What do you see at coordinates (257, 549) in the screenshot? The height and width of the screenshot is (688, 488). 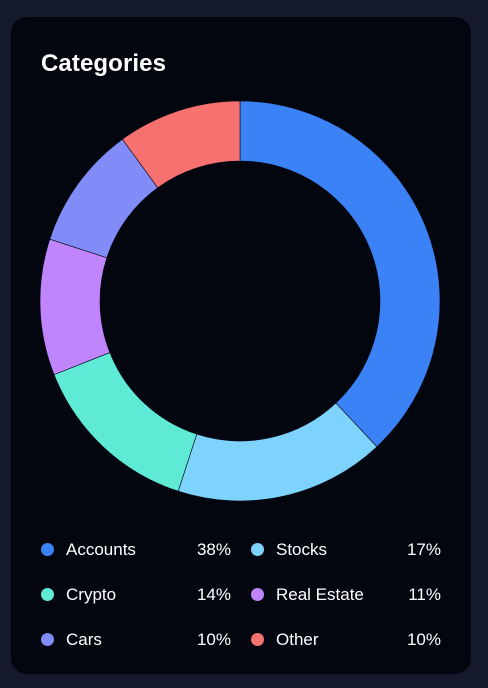 I see `legend-dot-stocks` at bounding box center [257, 549].